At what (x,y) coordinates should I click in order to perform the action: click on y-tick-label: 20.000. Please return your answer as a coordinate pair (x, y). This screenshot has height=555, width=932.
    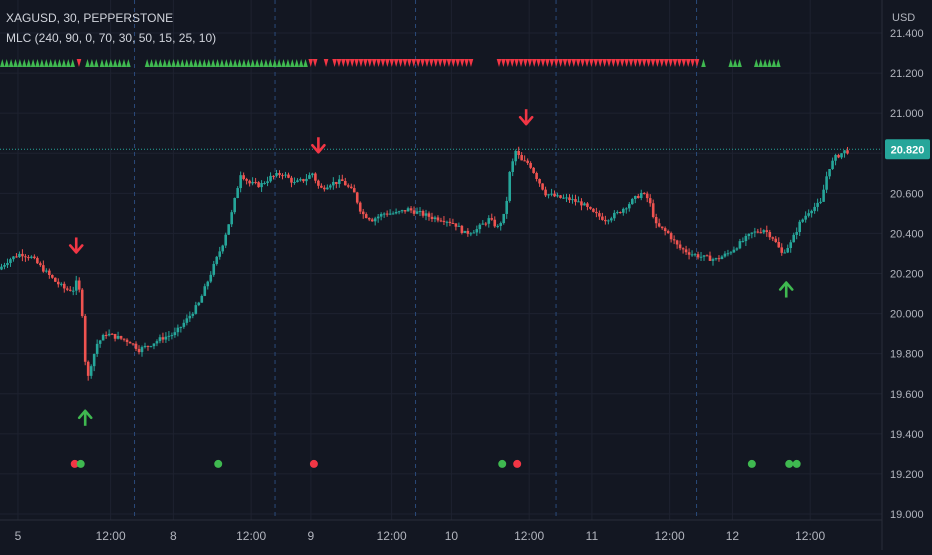
    Looking at the image, I should click on (907, 315).